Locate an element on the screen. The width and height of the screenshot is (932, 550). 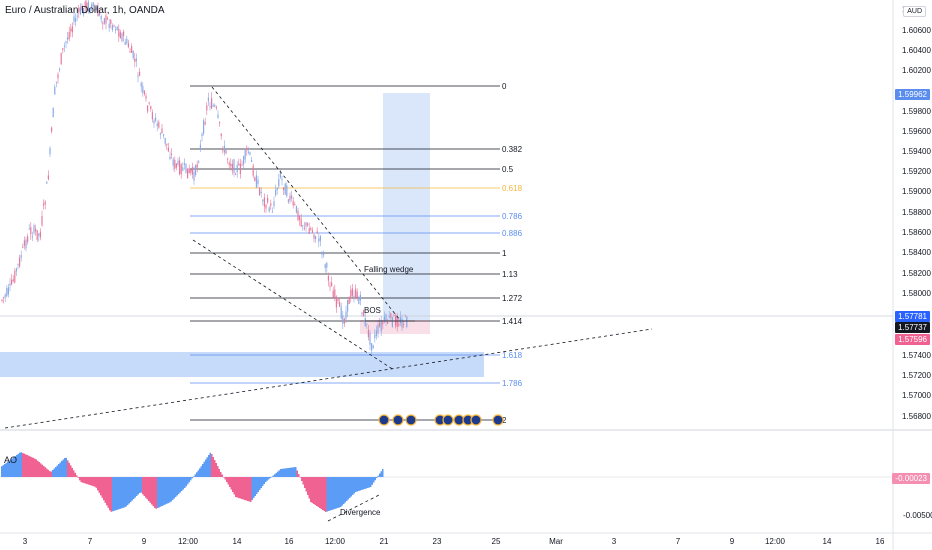
currency-label: AUD is located at coordinates (914, 11).